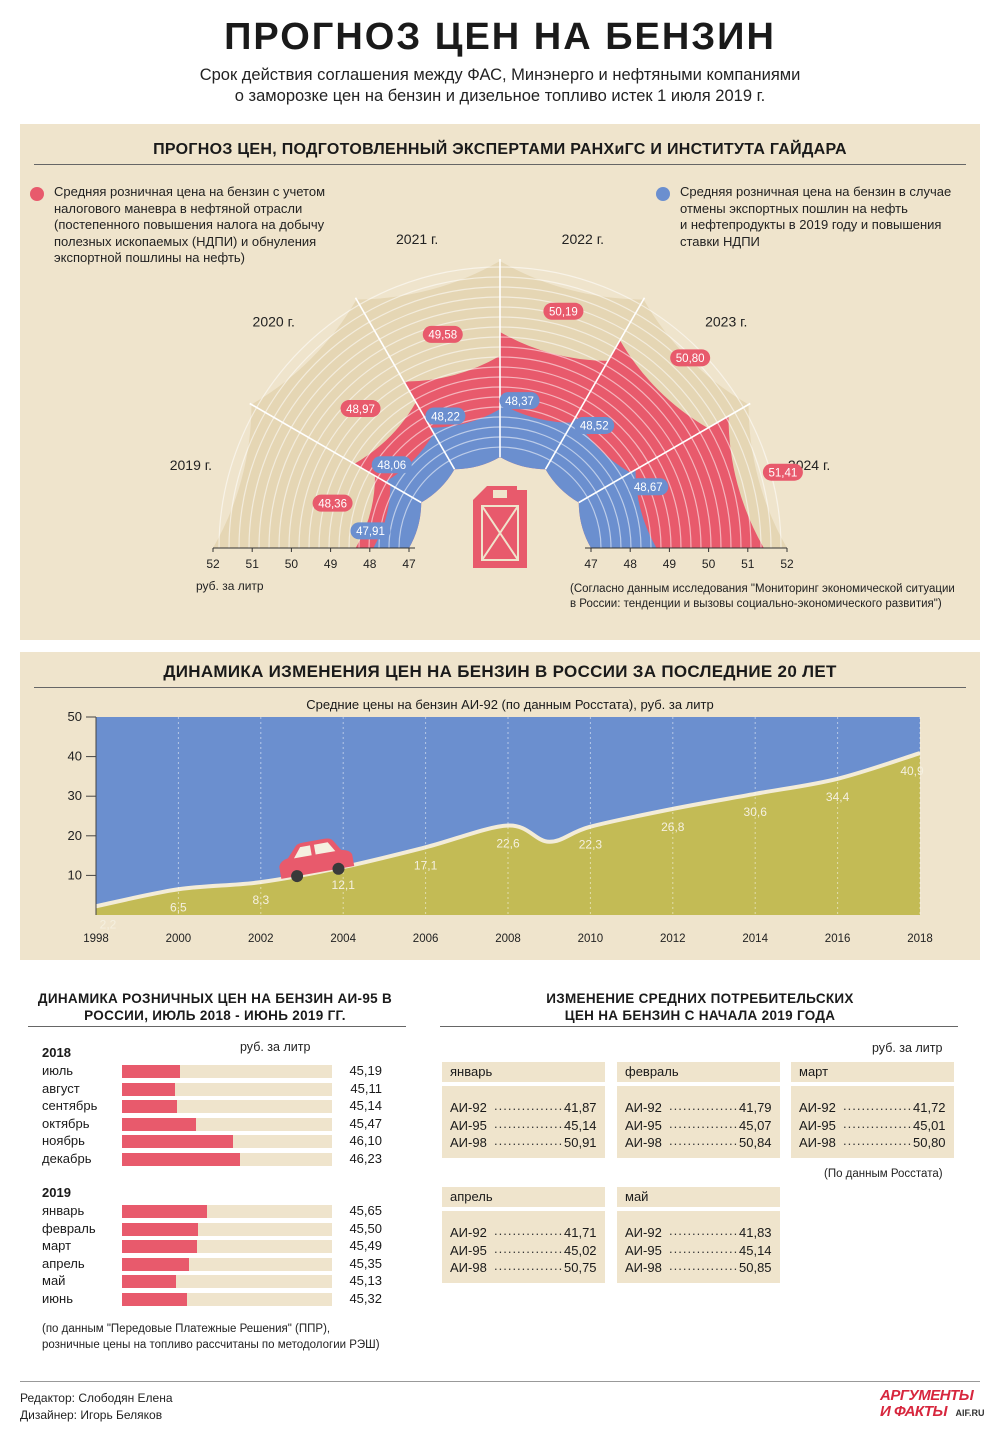  I want to click on year-label: 2022 г., so click(583, 239).